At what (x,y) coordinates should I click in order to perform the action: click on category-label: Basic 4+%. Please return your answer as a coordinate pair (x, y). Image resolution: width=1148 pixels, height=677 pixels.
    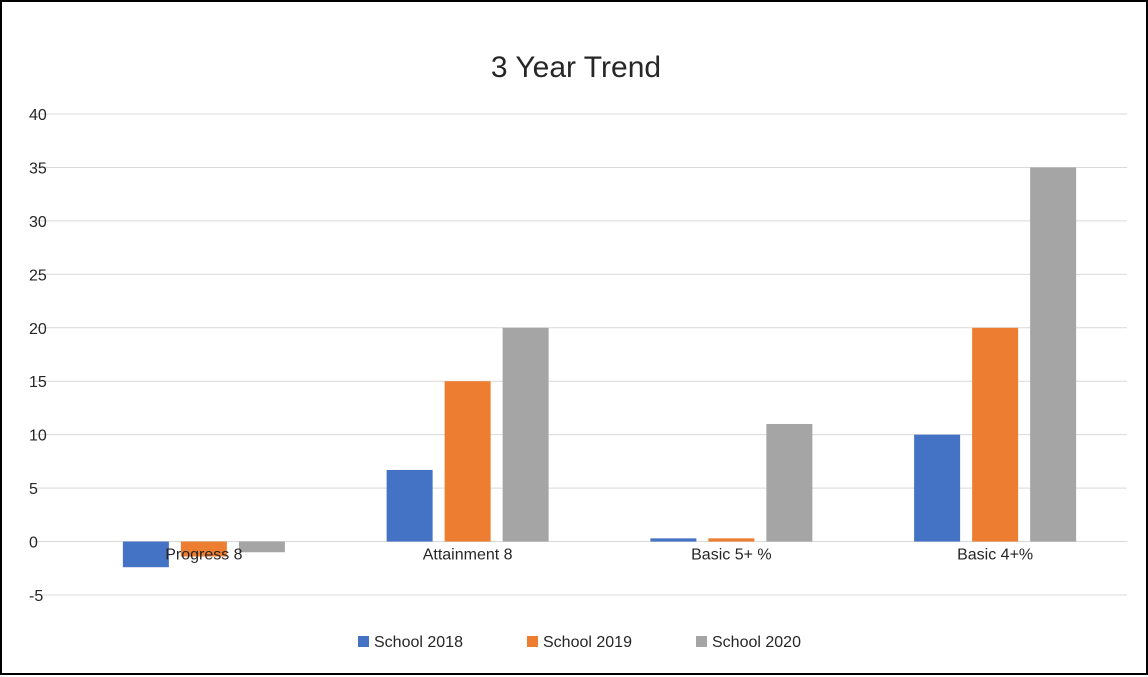
    Looking at the image, I should click on (995, 555).